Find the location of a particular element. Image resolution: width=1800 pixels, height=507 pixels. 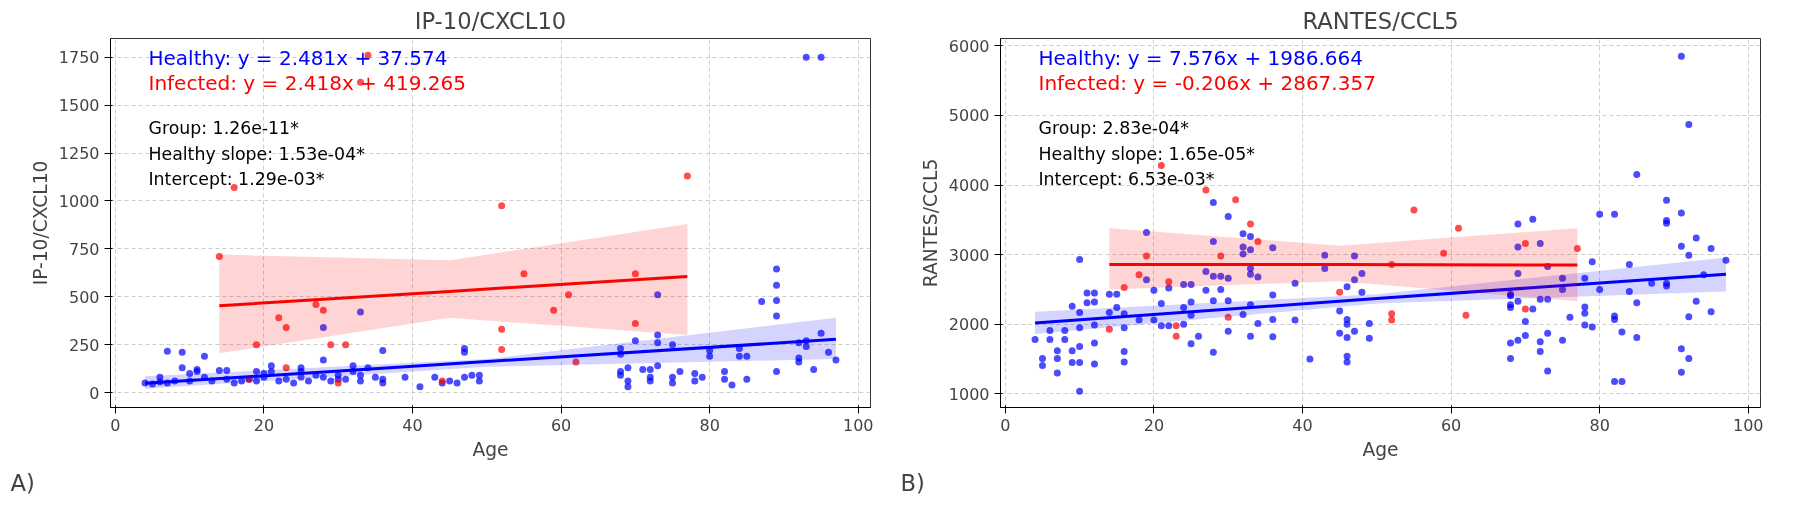

y-tick-label: 1250 is located at coordinates (79, 154).